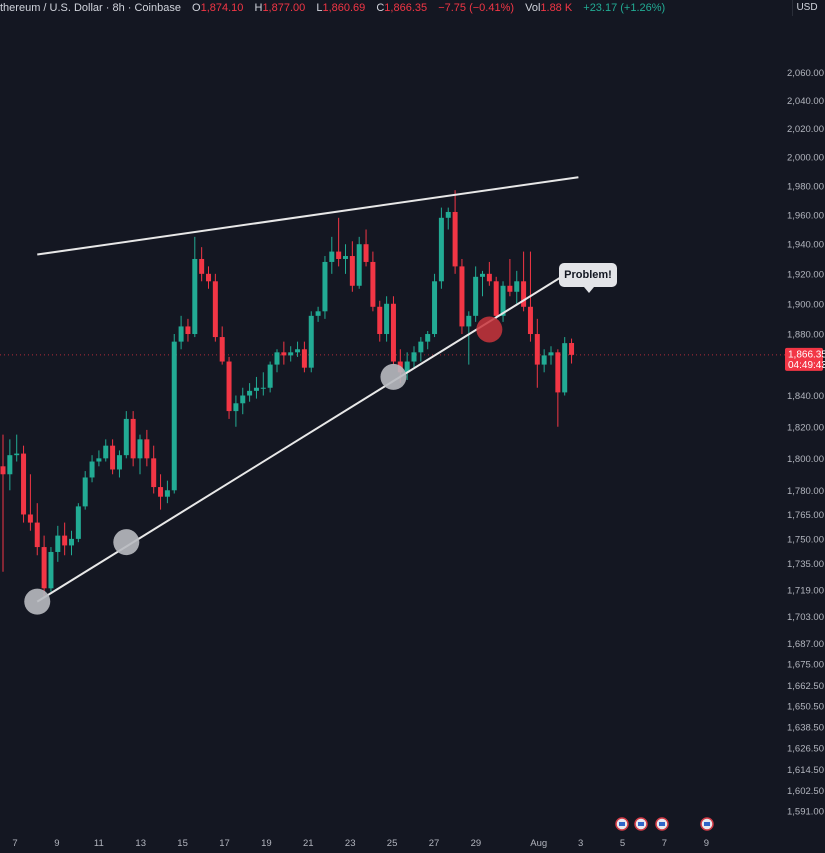 Image resolution: width=825 pixels, height=853 pixels. What do you see at coordinates (805, 73) in the screenshot?
I see `price-tick-0: 2,060.00` at bounding box center [805, 73].